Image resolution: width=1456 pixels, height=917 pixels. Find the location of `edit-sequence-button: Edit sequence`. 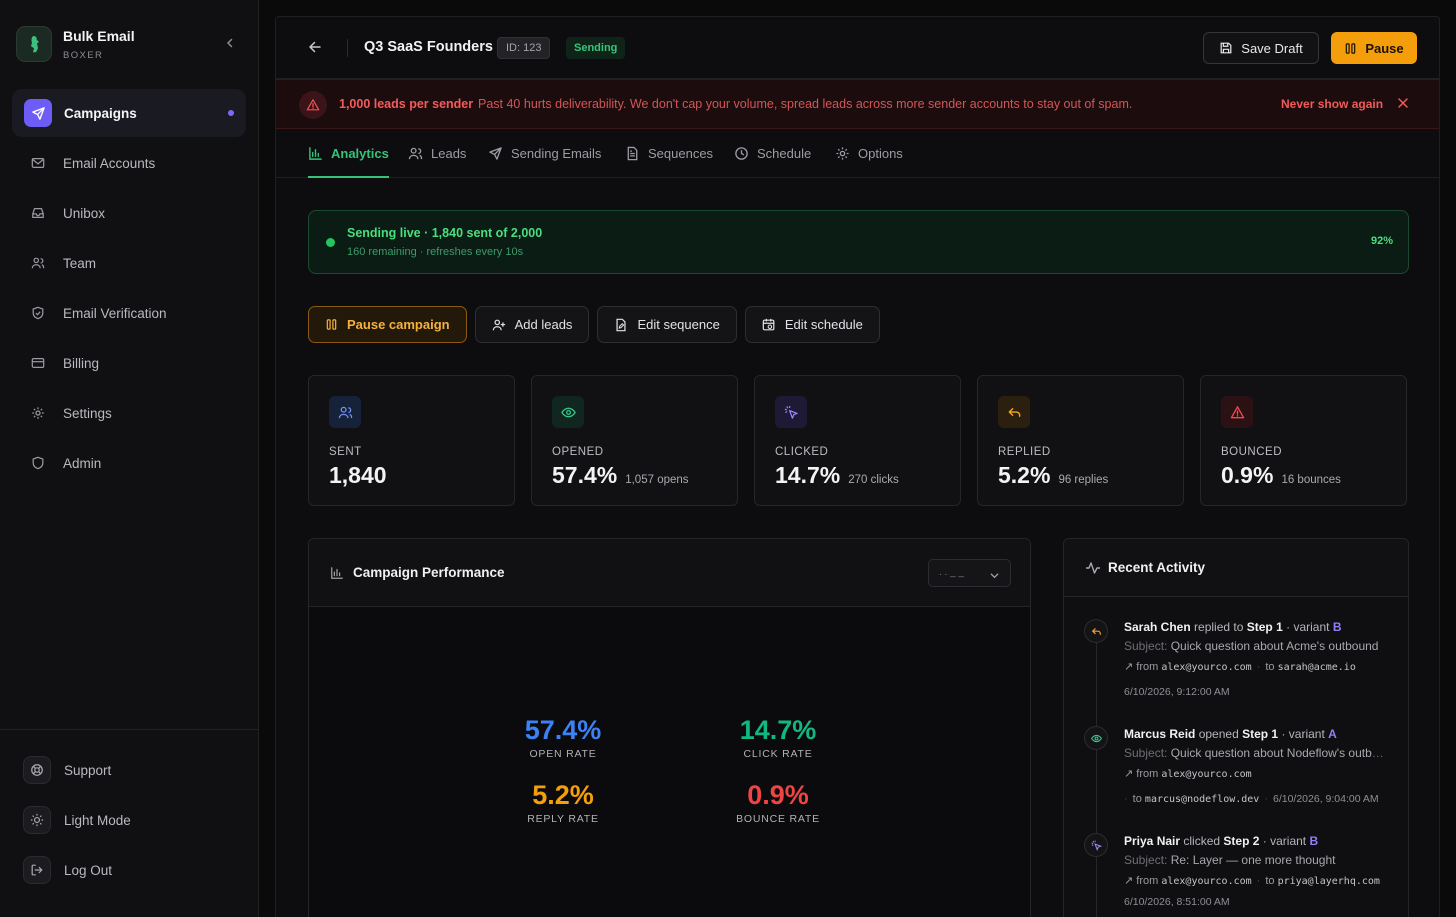

edit-sequence-button: Edit sequence is located at coordinates (667, 324).